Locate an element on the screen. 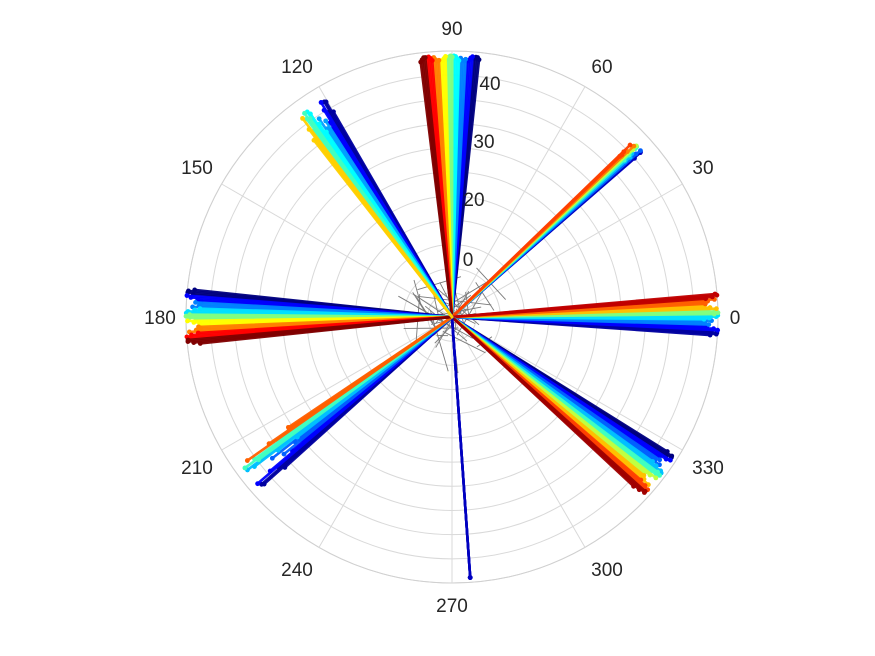  theta-tick-label: 240 is located at coordinates (297, 570).